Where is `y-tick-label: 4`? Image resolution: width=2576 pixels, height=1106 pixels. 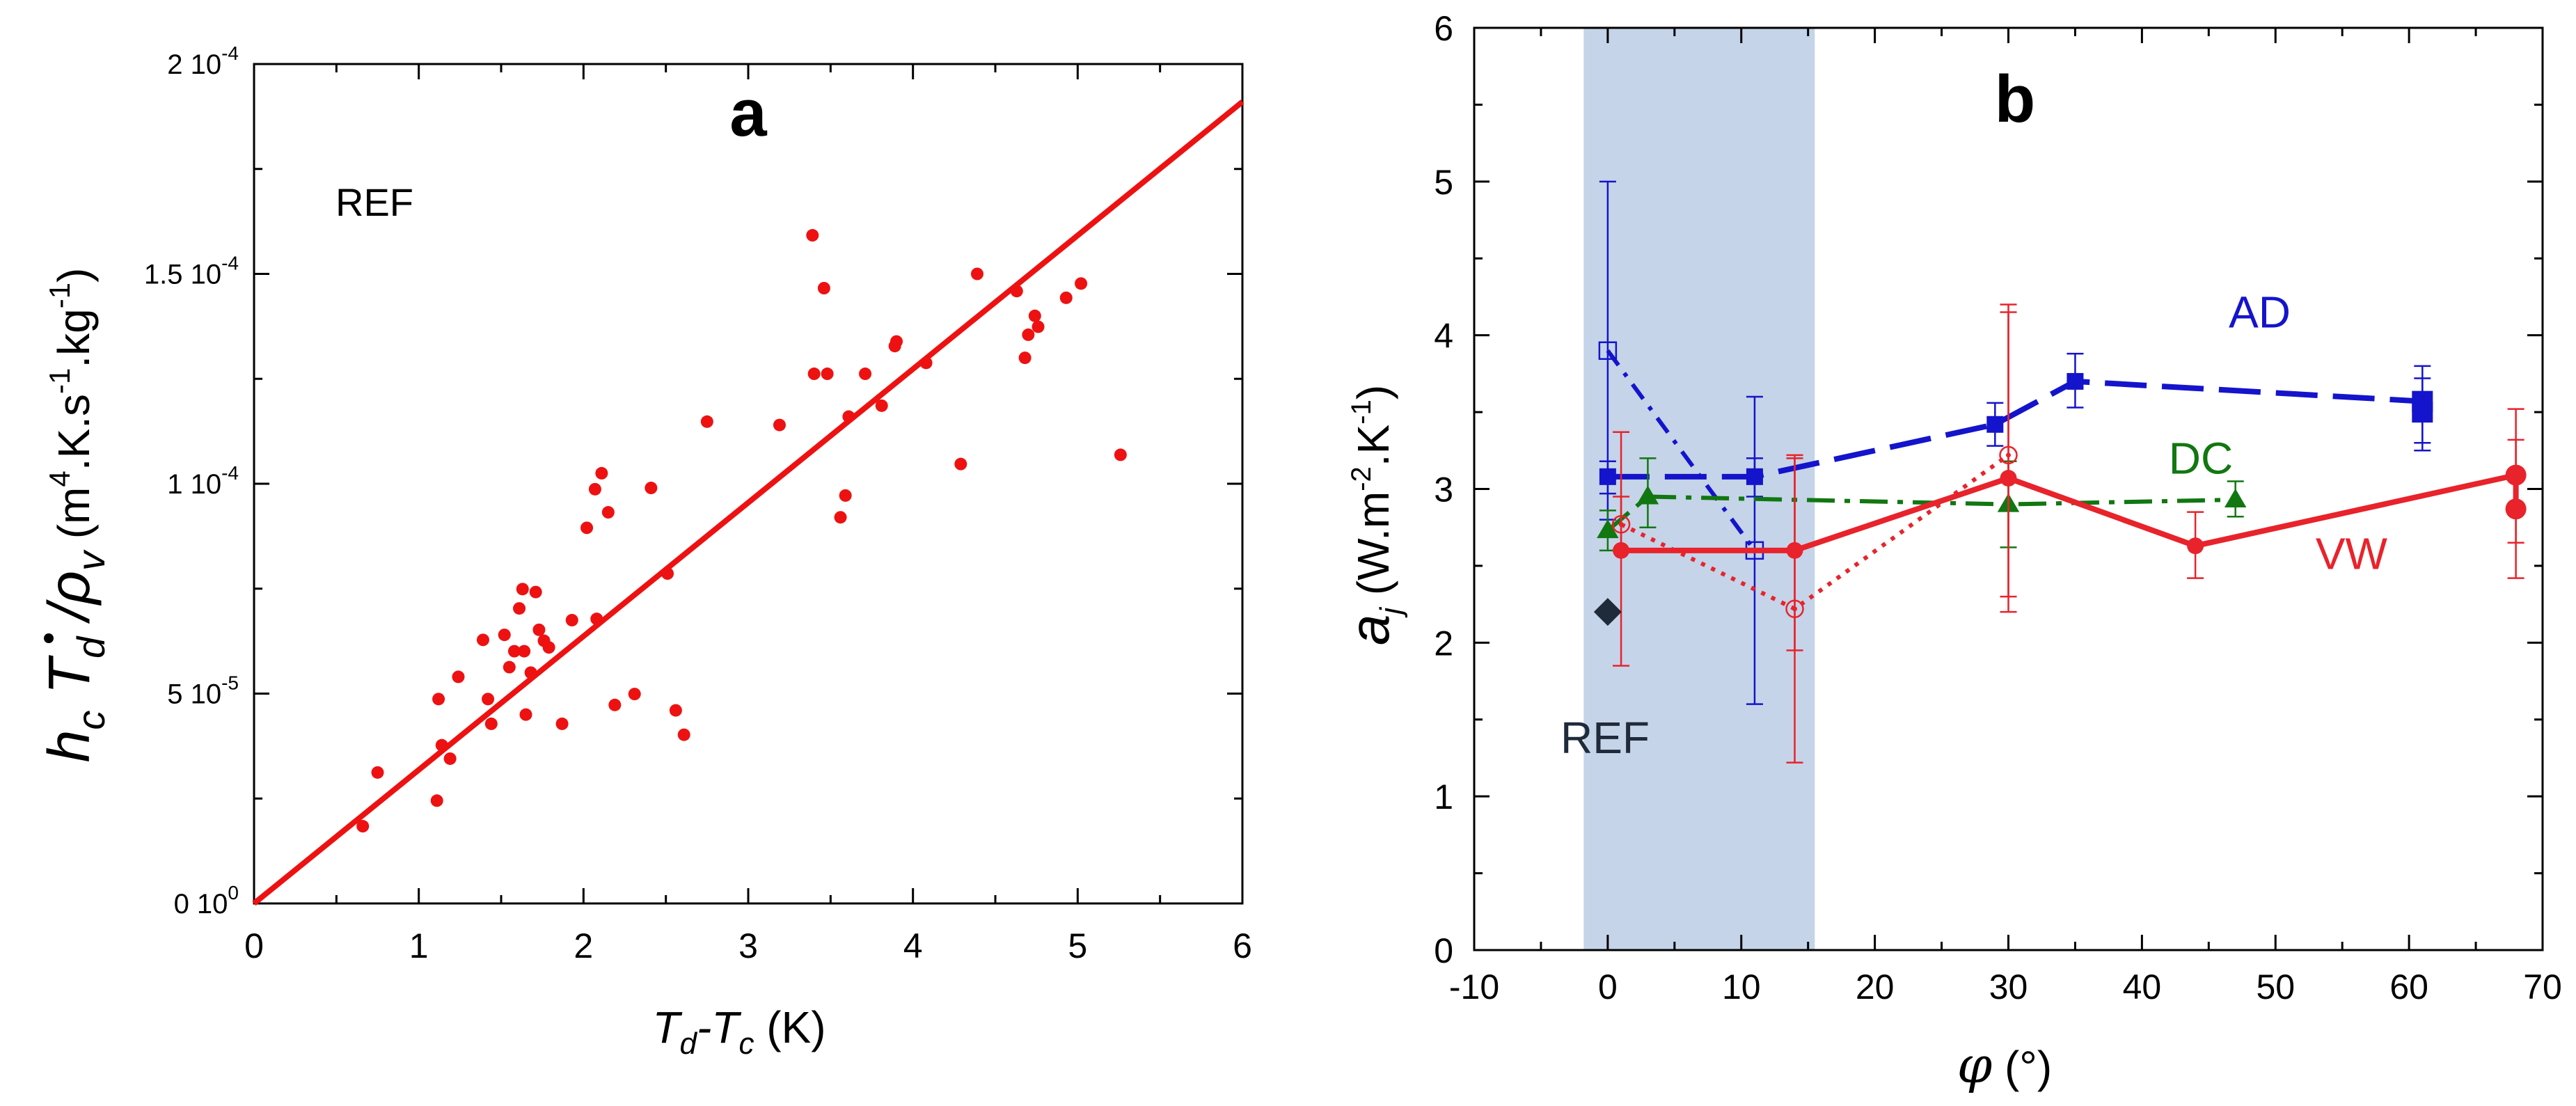
y-tick-label: 4 is located at coordinates (1443, 336).